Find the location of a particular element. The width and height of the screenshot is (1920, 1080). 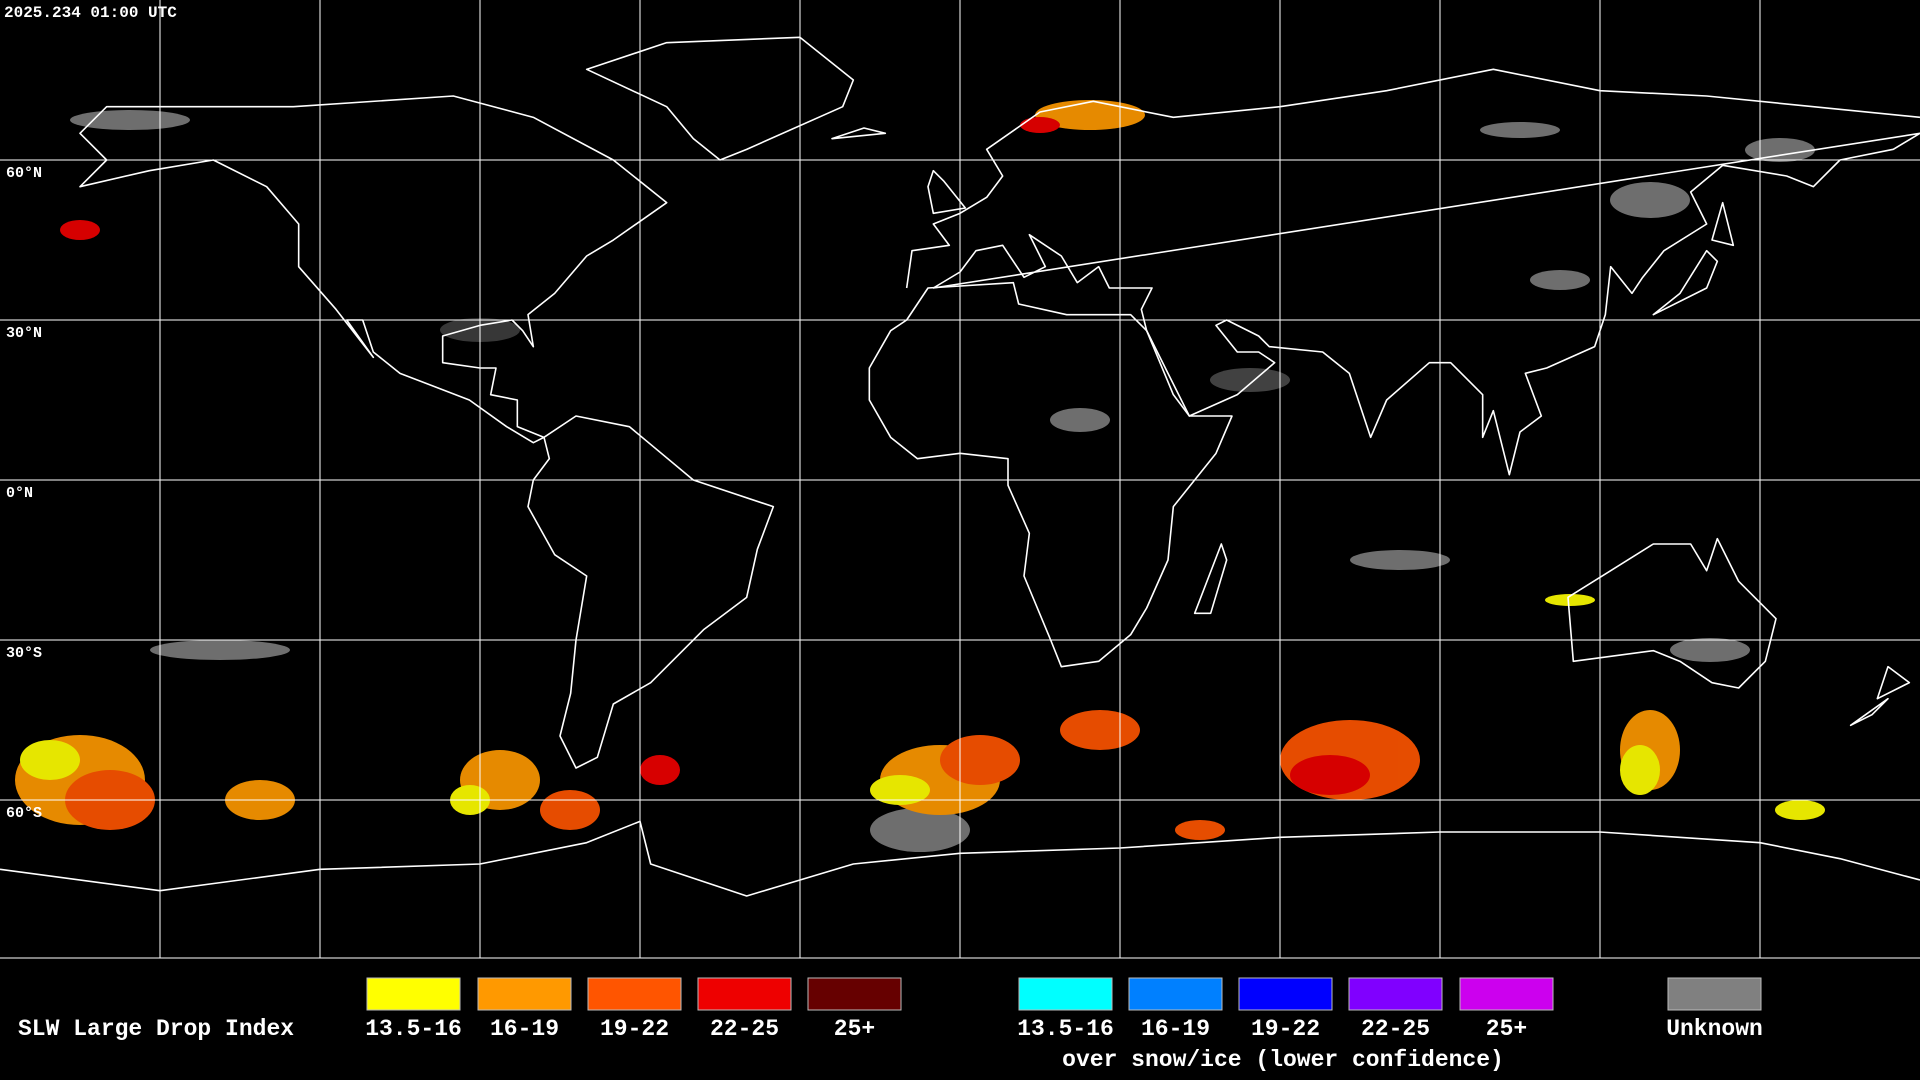

latitude-label: 60°N is located at coordinates (24, 173).